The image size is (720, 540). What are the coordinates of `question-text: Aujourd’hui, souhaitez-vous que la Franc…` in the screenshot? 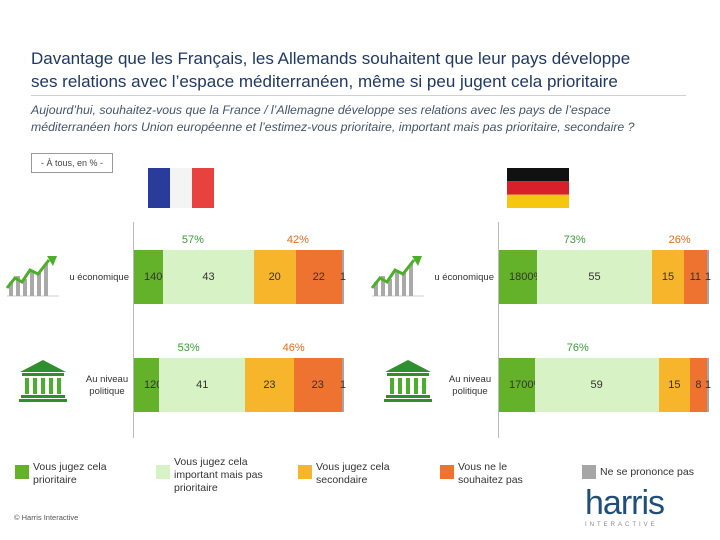 It's located at (351, 119).